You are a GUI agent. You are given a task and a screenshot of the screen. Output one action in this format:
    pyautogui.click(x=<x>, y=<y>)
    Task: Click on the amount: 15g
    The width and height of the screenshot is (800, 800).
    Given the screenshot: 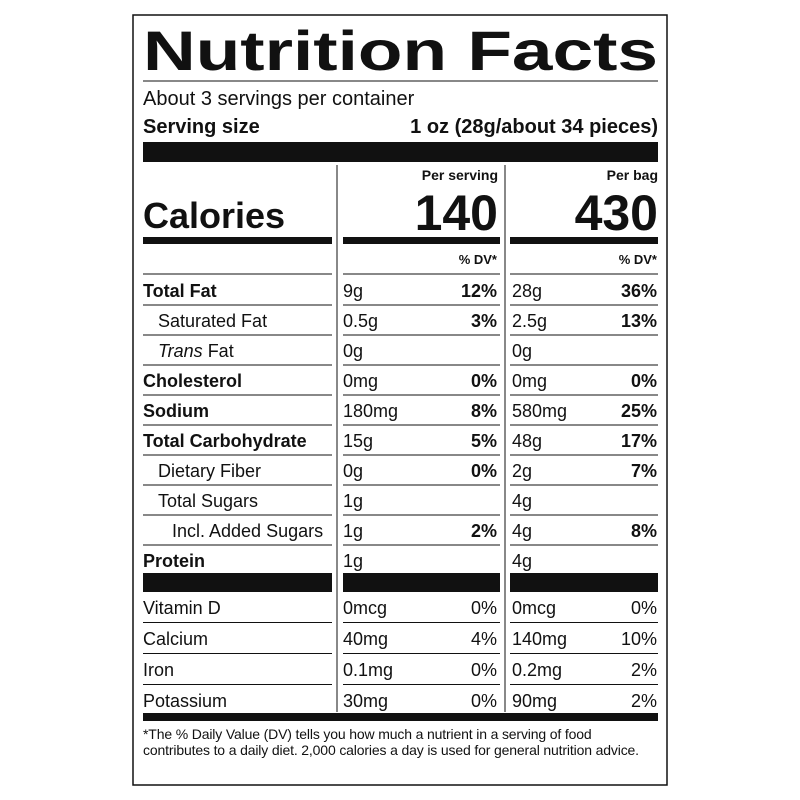 What is the action you would take?
    pyautogui.click(x=358, y=441)
    